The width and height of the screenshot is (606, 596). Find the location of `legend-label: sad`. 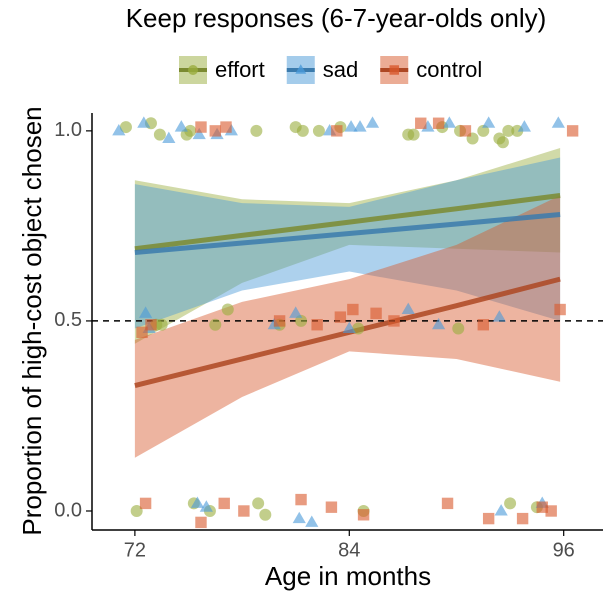

legend-label: sad is located at coordinates (340, 69).